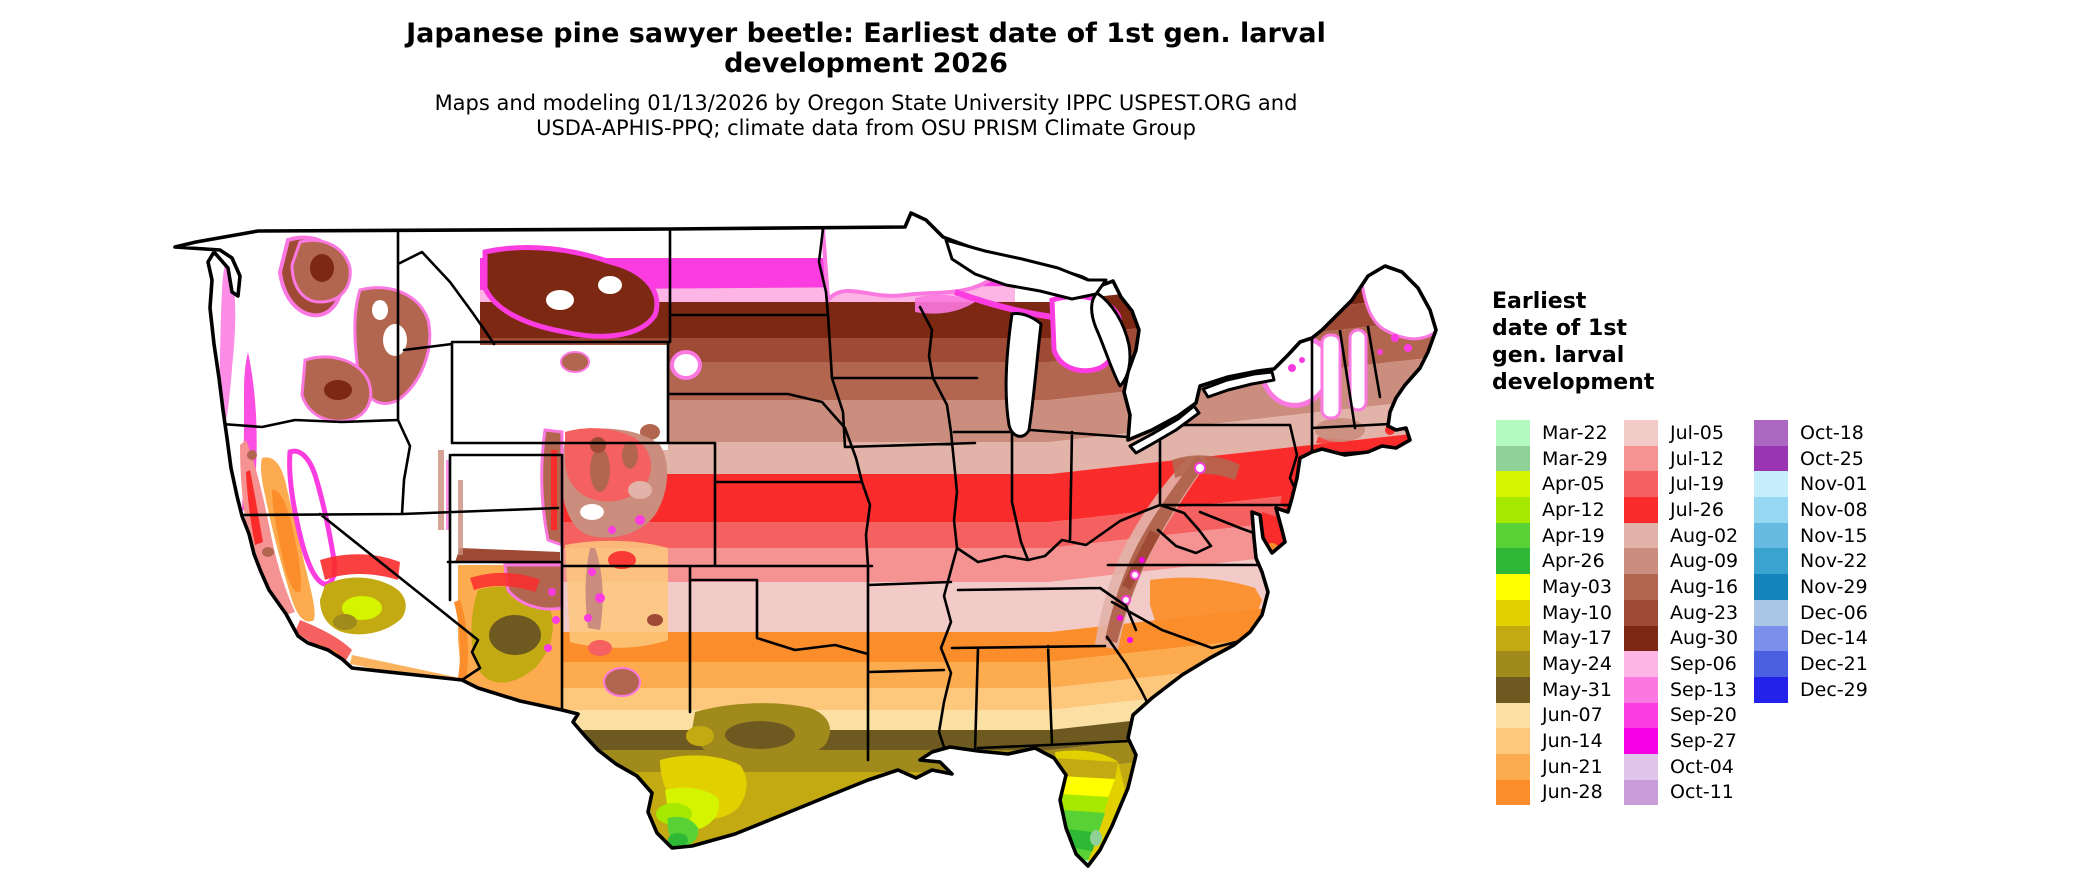 Image resolution: width=2100 pixels, height=892 pixels. I want to click on lake-erie, so click(1164, 429).